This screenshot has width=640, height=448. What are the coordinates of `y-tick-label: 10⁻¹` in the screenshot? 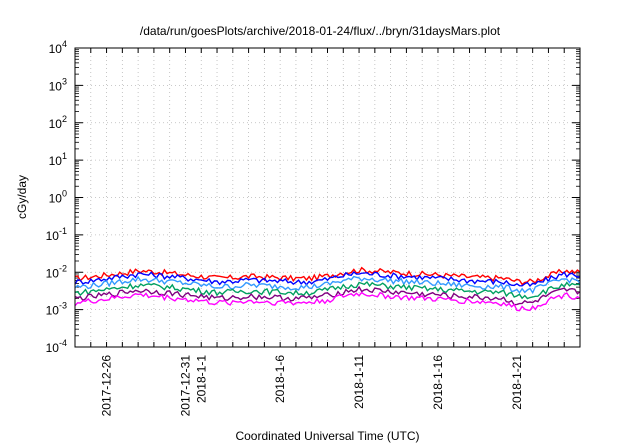 It's located at (56, 234).